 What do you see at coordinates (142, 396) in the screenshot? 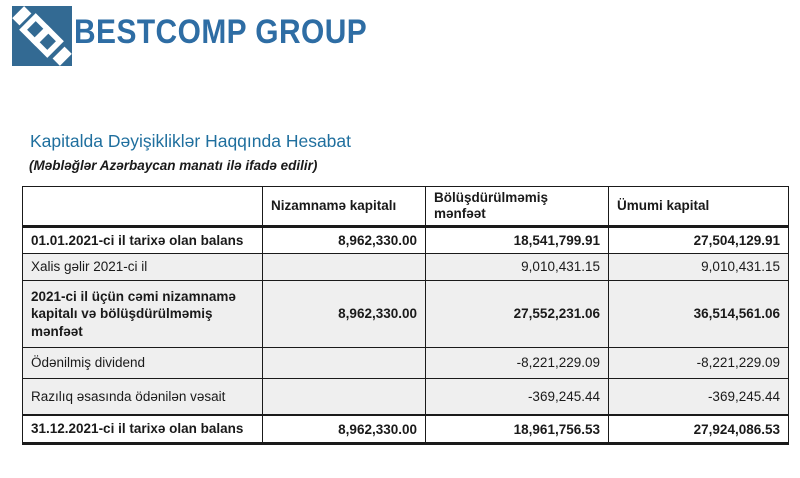
I see `row-label: Razılıq əsasında ödənilən vəsait` at bounding box center [142, 396].